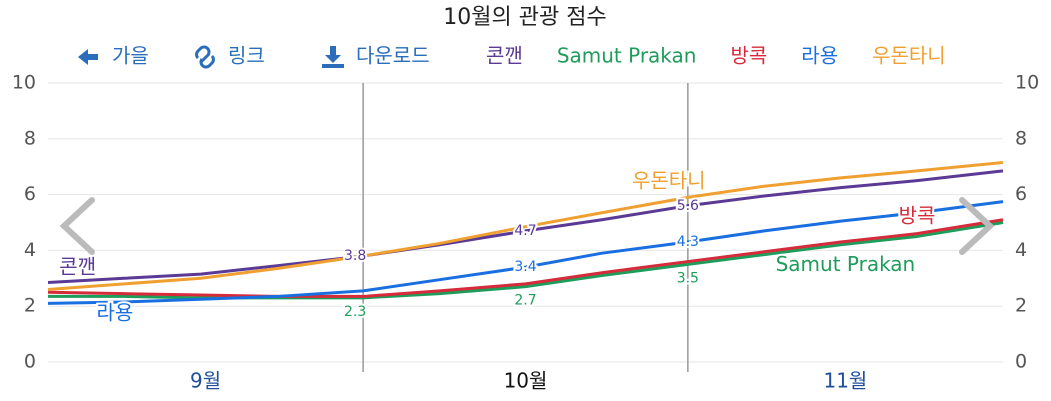  I want to click on data-label: 4.3, so click(688, 242).